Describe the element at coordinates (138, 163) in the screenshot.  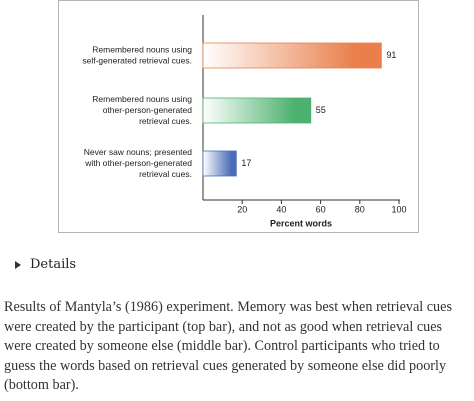
I see `category-label: with other-person-generated` at that location.